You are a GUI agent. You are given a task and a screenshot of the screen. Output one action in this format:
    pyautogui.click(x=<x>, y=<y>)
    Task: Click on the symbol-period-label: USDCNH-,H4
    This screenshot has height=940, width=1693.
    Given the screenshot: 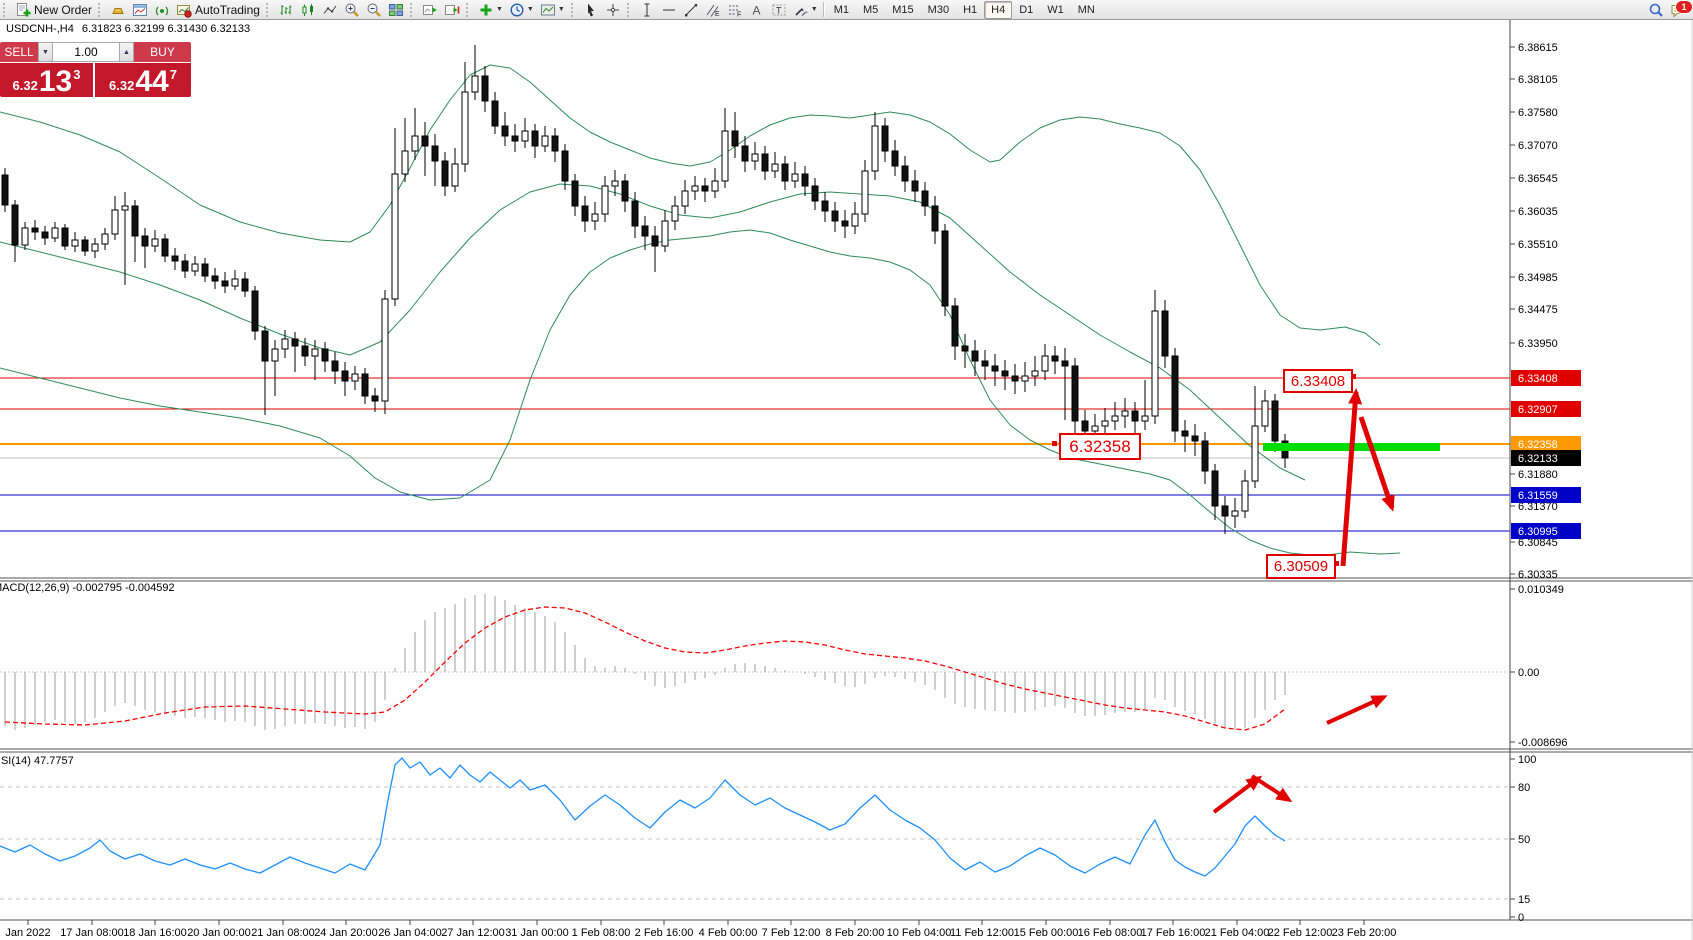 What is the action you would take?
    pyautogui.click(x=40, y=29)
    